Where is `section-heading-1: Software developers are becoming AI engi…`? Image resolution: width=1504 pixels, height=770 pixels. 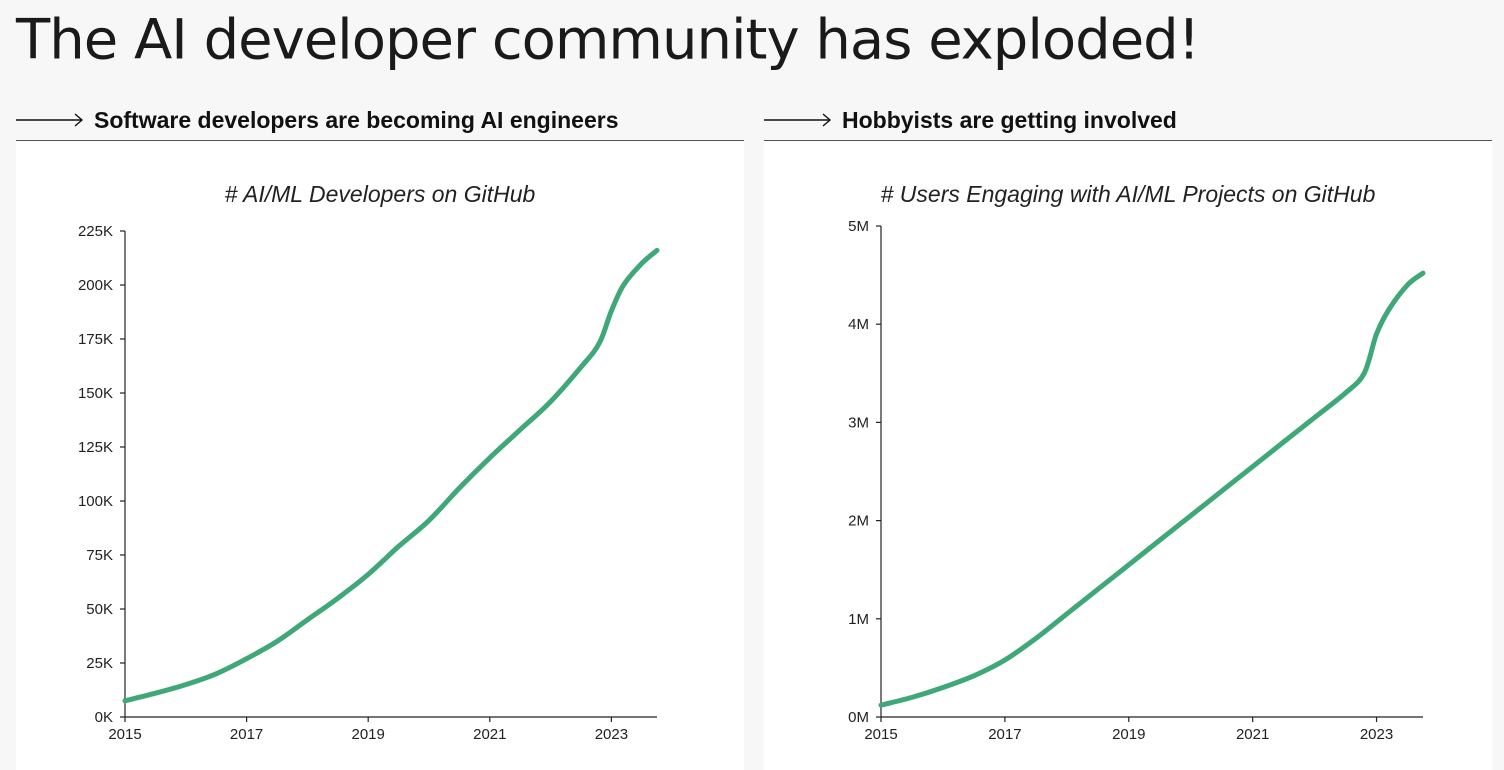
section-heading-1: Software developers are becoming AI engi… is located at coordinates (380, 120).